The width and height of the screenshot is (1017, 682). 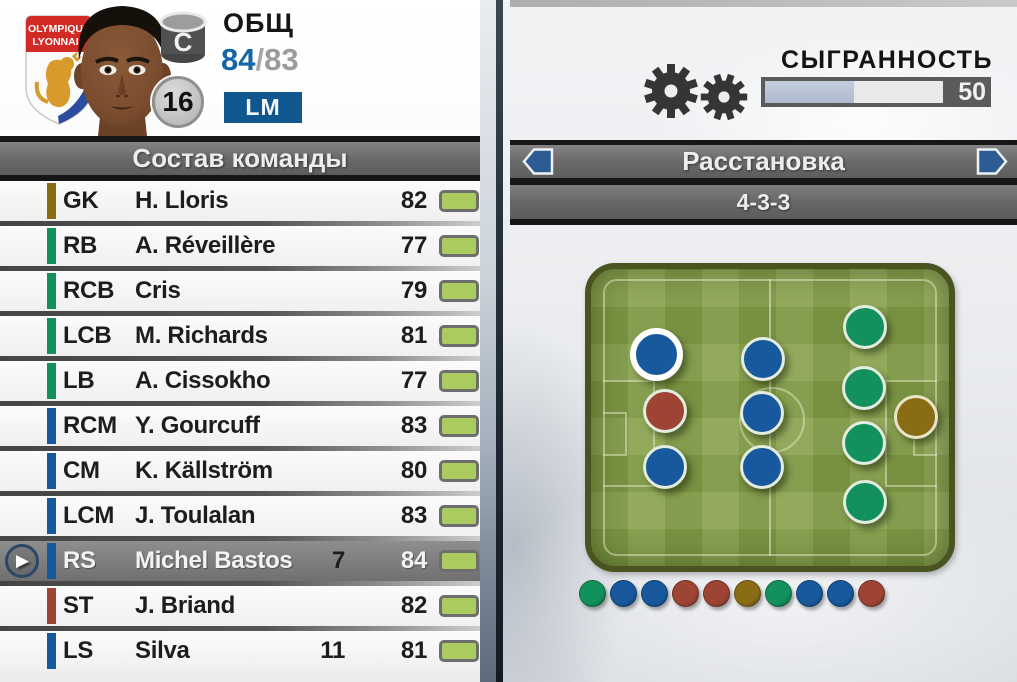 I want to click on squad-row-ls: LS Silva 11 81, so click(x=240, y=651).